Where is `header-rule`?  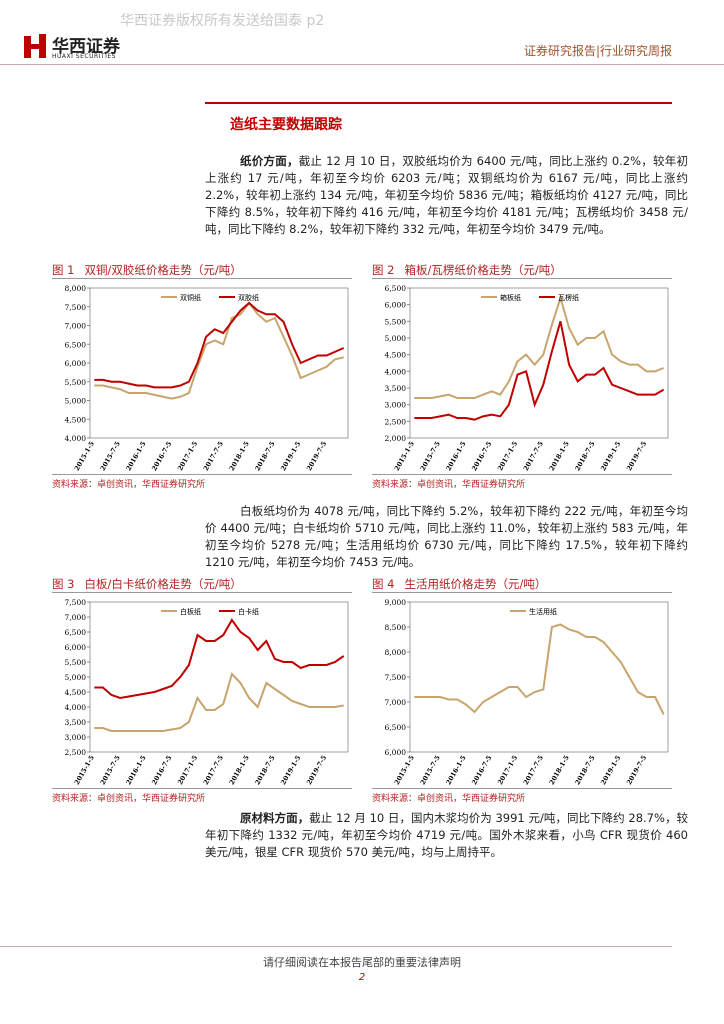
header-rule is located at coordinates (362, 64).